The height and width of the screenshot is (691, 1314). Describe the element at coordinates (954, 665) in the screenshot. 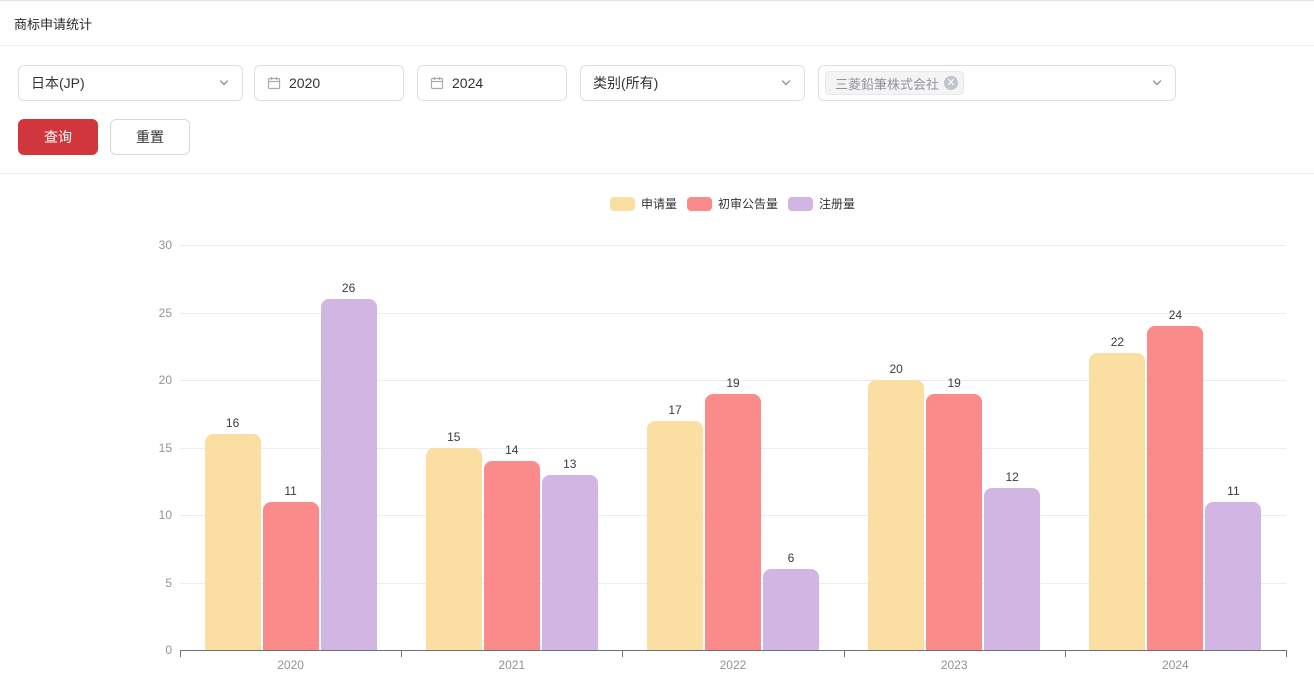

I see `x-axis-category-label: 2023` at that location.